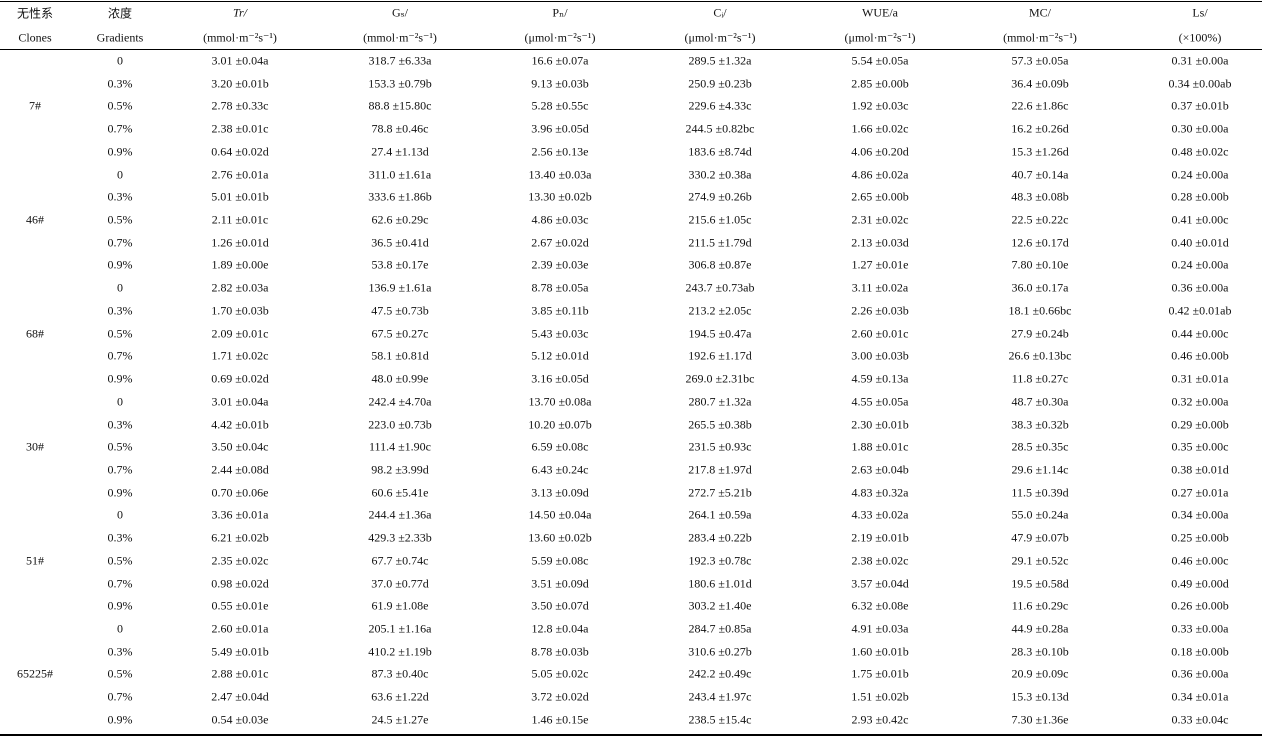 This screenshot has height=739, width=1262. I want to click on value-cell: 12.8 ±0.04a, so click(560, 628).